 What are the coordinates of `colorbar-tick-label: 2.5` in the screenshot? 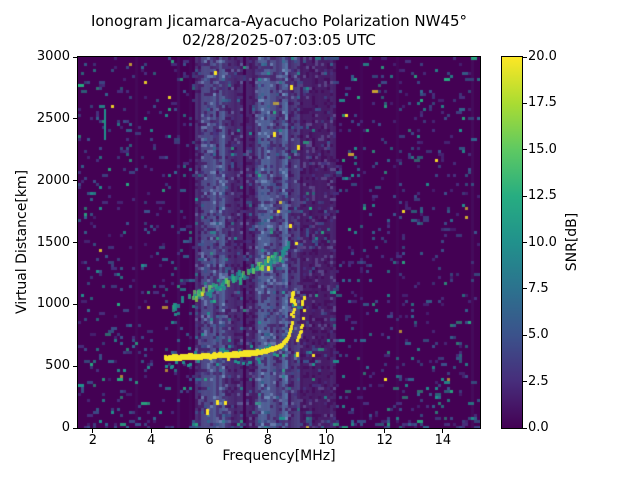 It's located at (538, 381).